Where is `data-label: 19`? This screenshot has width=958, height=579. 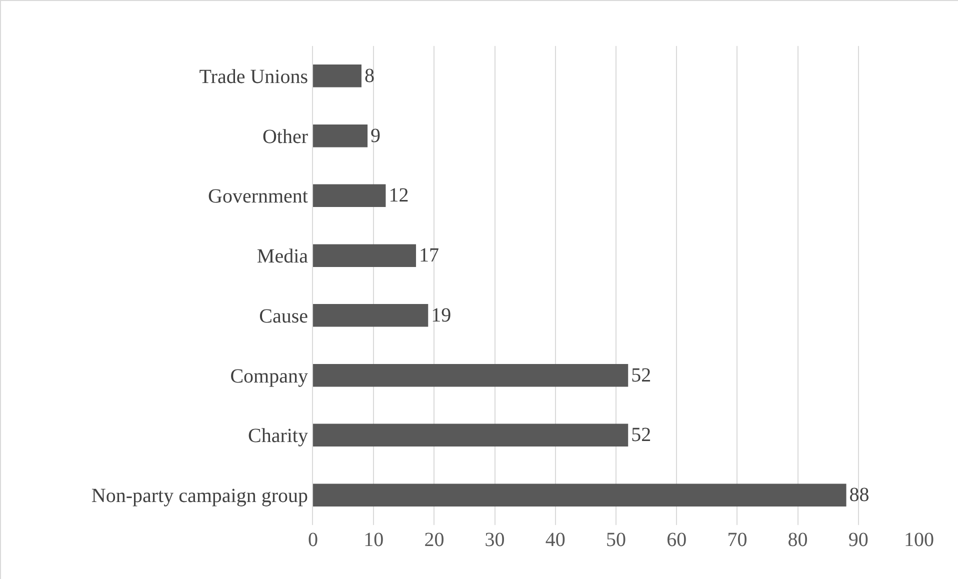 data-label: 19 is located at coordinates (441, 315).